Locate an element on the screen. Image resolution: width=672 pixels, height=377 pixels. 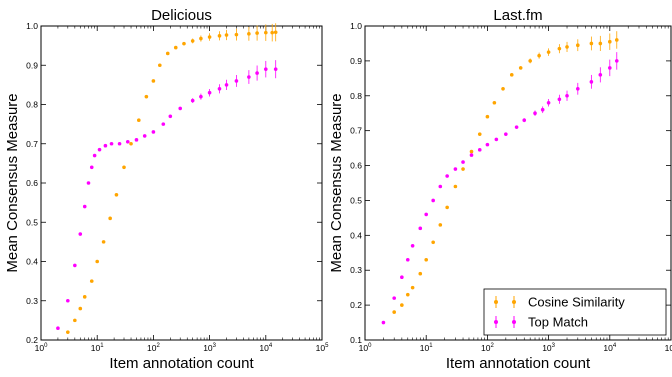
legend-label: Cosine Similarity is located at coordinates (576, 302).